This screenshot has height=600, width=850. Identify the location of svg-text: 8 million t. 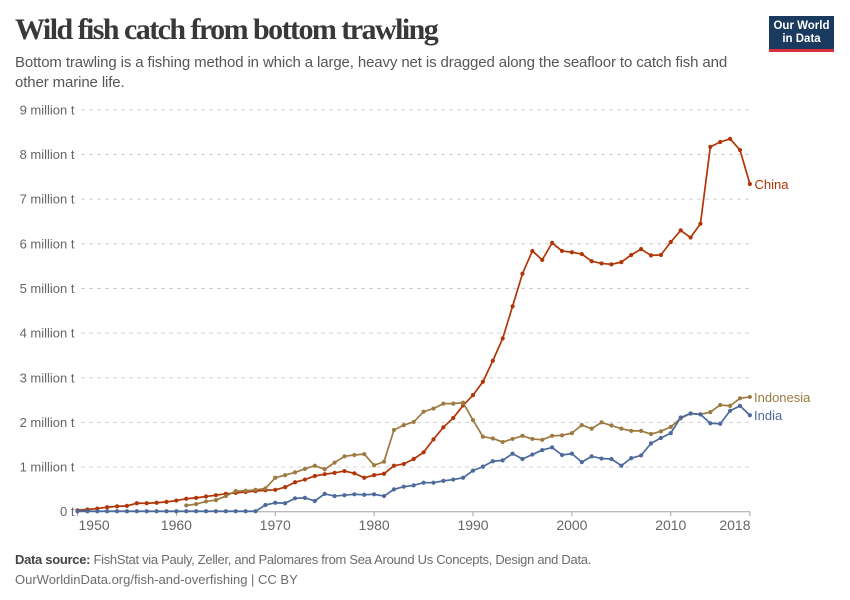
(47, 154).